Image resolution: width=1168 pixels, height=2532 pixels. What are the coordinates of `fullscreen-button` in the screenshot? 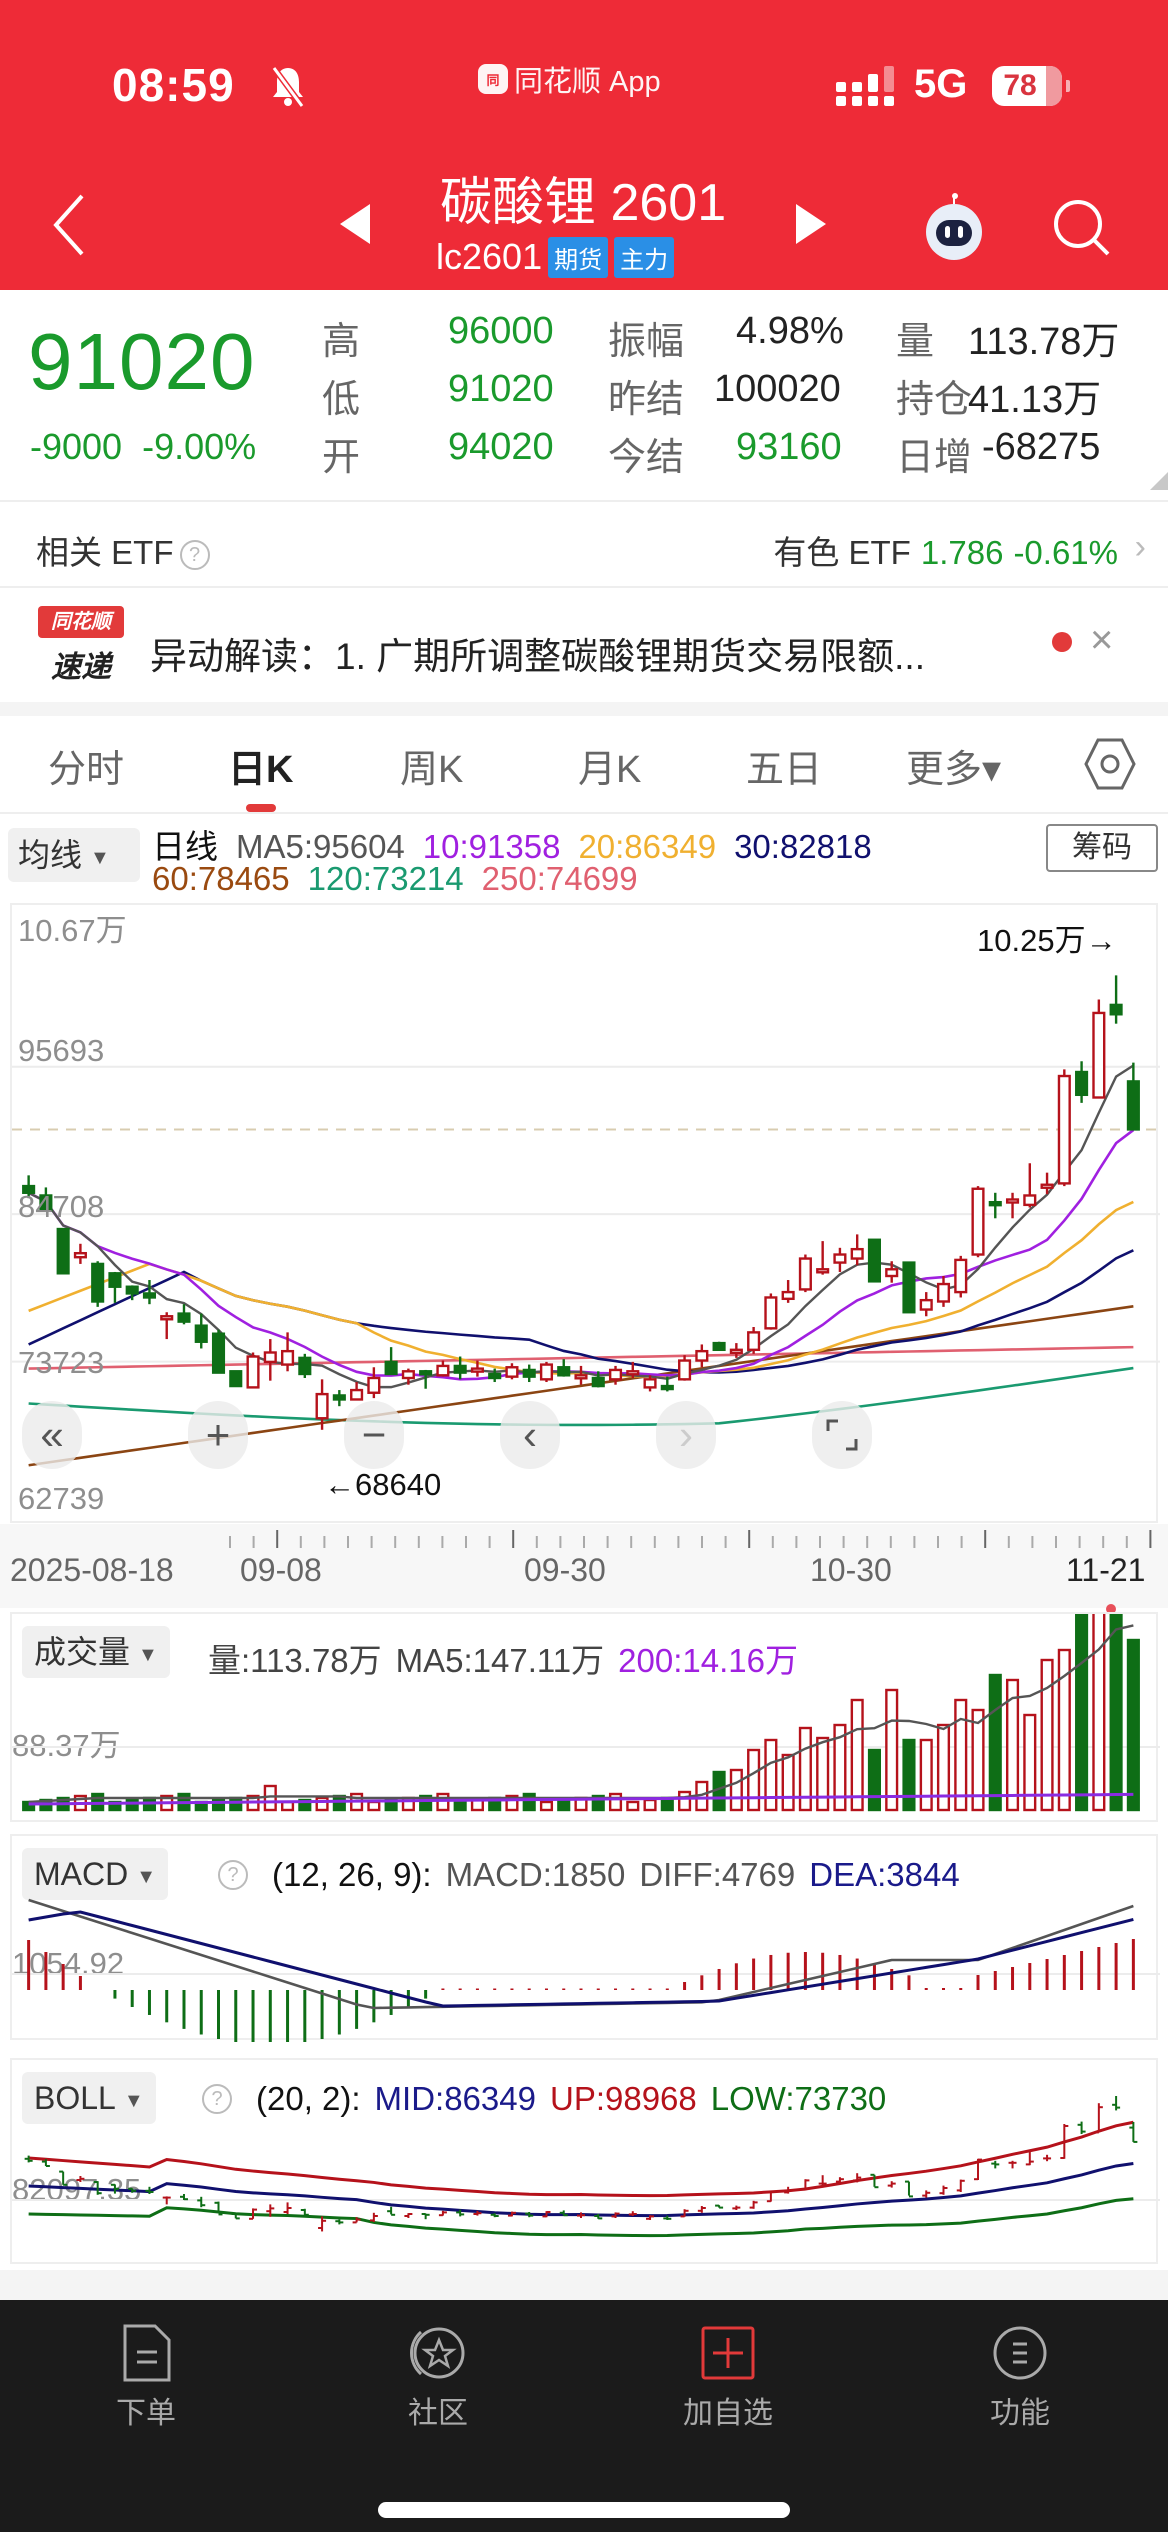 It's located at (842, 1435).